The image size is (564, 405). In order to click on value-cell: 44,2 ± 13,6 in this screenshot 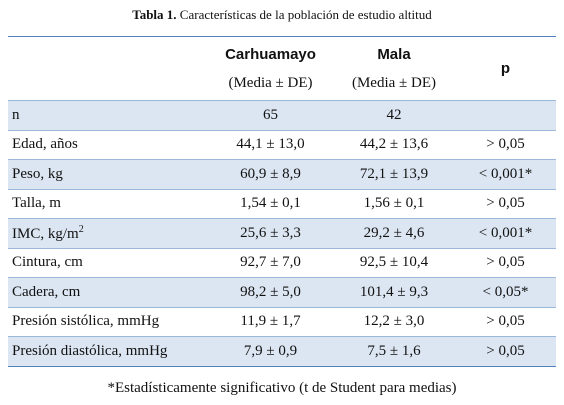, I will do `click(394, 144)`.